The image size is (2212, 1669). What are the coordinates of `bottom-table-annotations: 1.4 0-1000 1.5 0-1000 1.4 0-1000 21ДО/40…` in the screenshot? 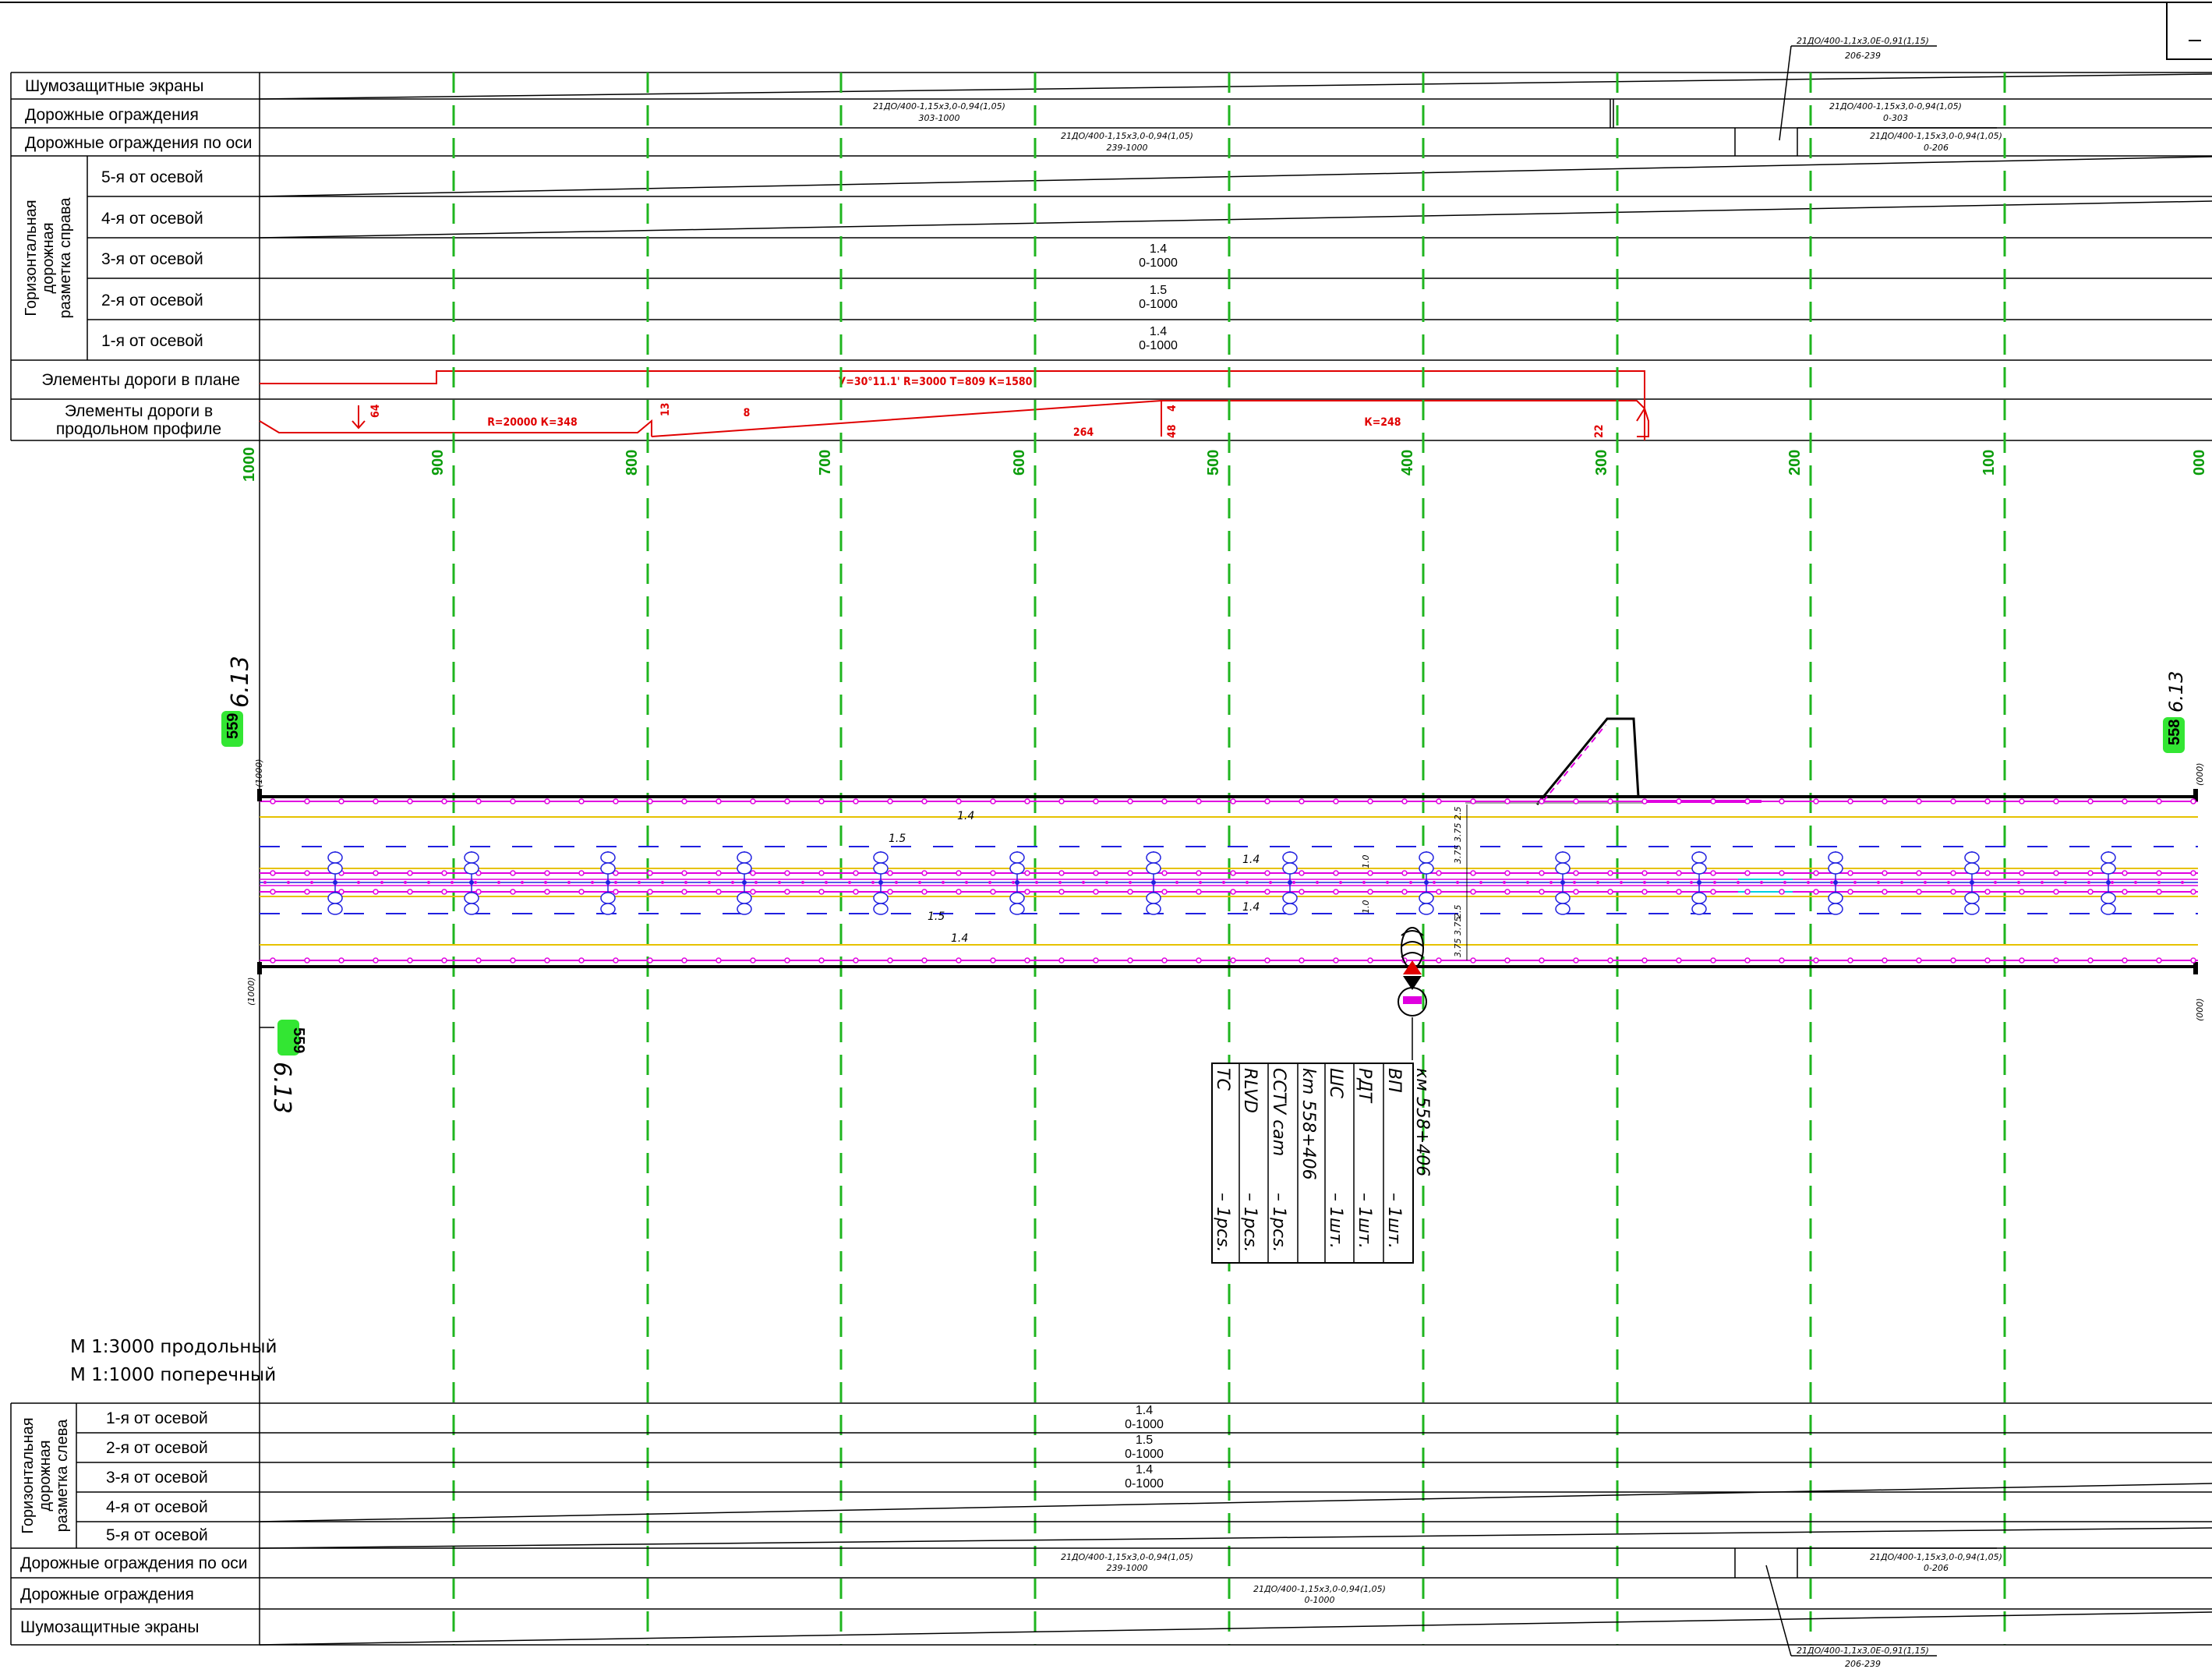 It's located at (1531, 1536).